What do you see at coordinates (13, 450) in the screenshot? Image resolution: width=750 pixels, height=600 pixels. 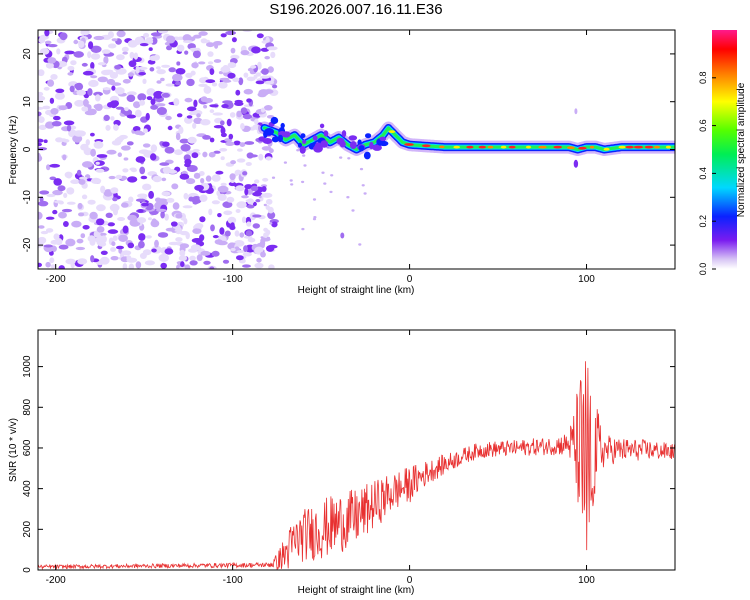 I see `snr-y-label: SNR (10 * v/v)` at bounding box center [13, 450].